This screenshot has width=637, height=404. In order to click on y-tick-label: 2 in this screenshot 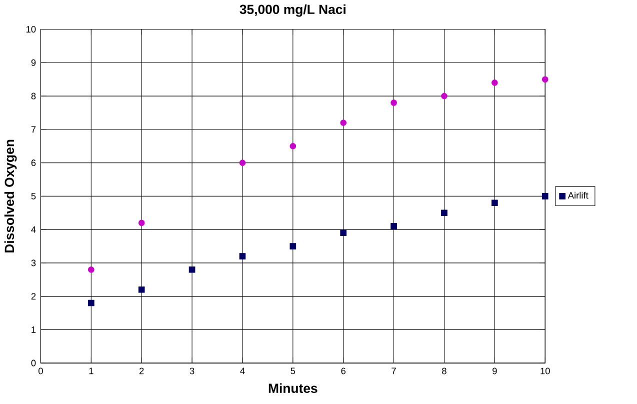, I will do `click(33, 296)`.